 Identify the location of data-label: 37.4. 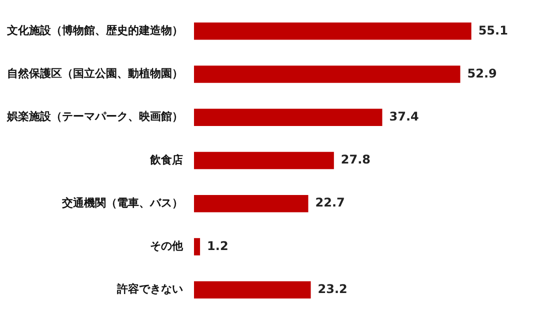
(404, 117).